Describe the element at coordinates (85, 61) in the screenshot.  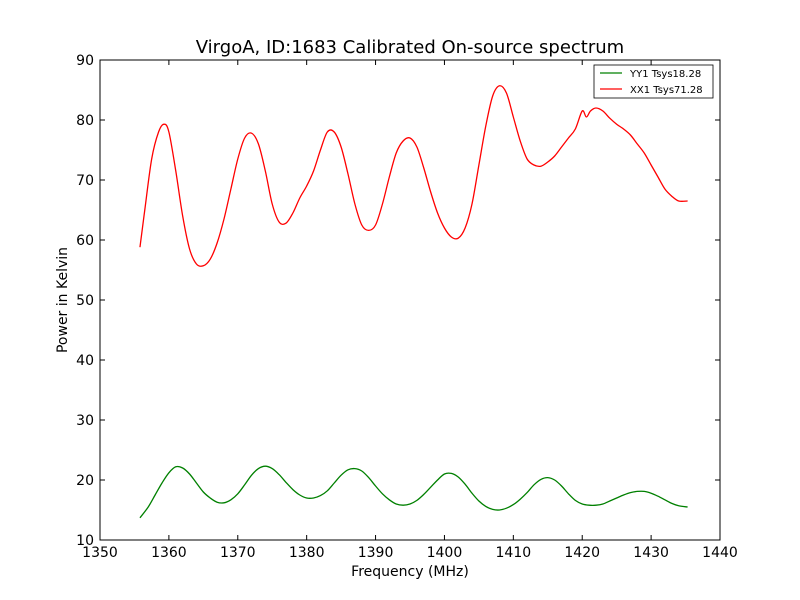
I see `y-tick-label: 90` at that location.